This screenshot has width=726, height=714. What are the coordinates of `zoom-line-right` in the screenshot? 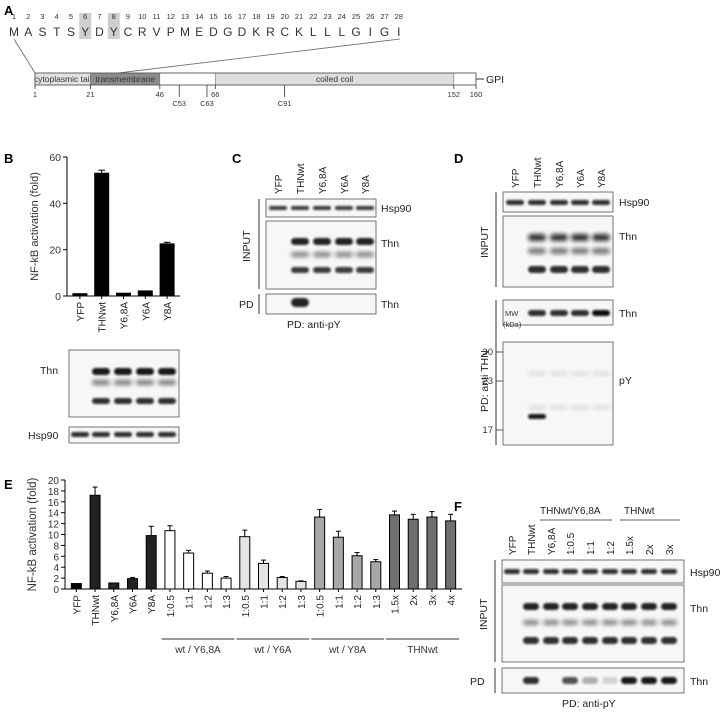 It's located at (259, 56).